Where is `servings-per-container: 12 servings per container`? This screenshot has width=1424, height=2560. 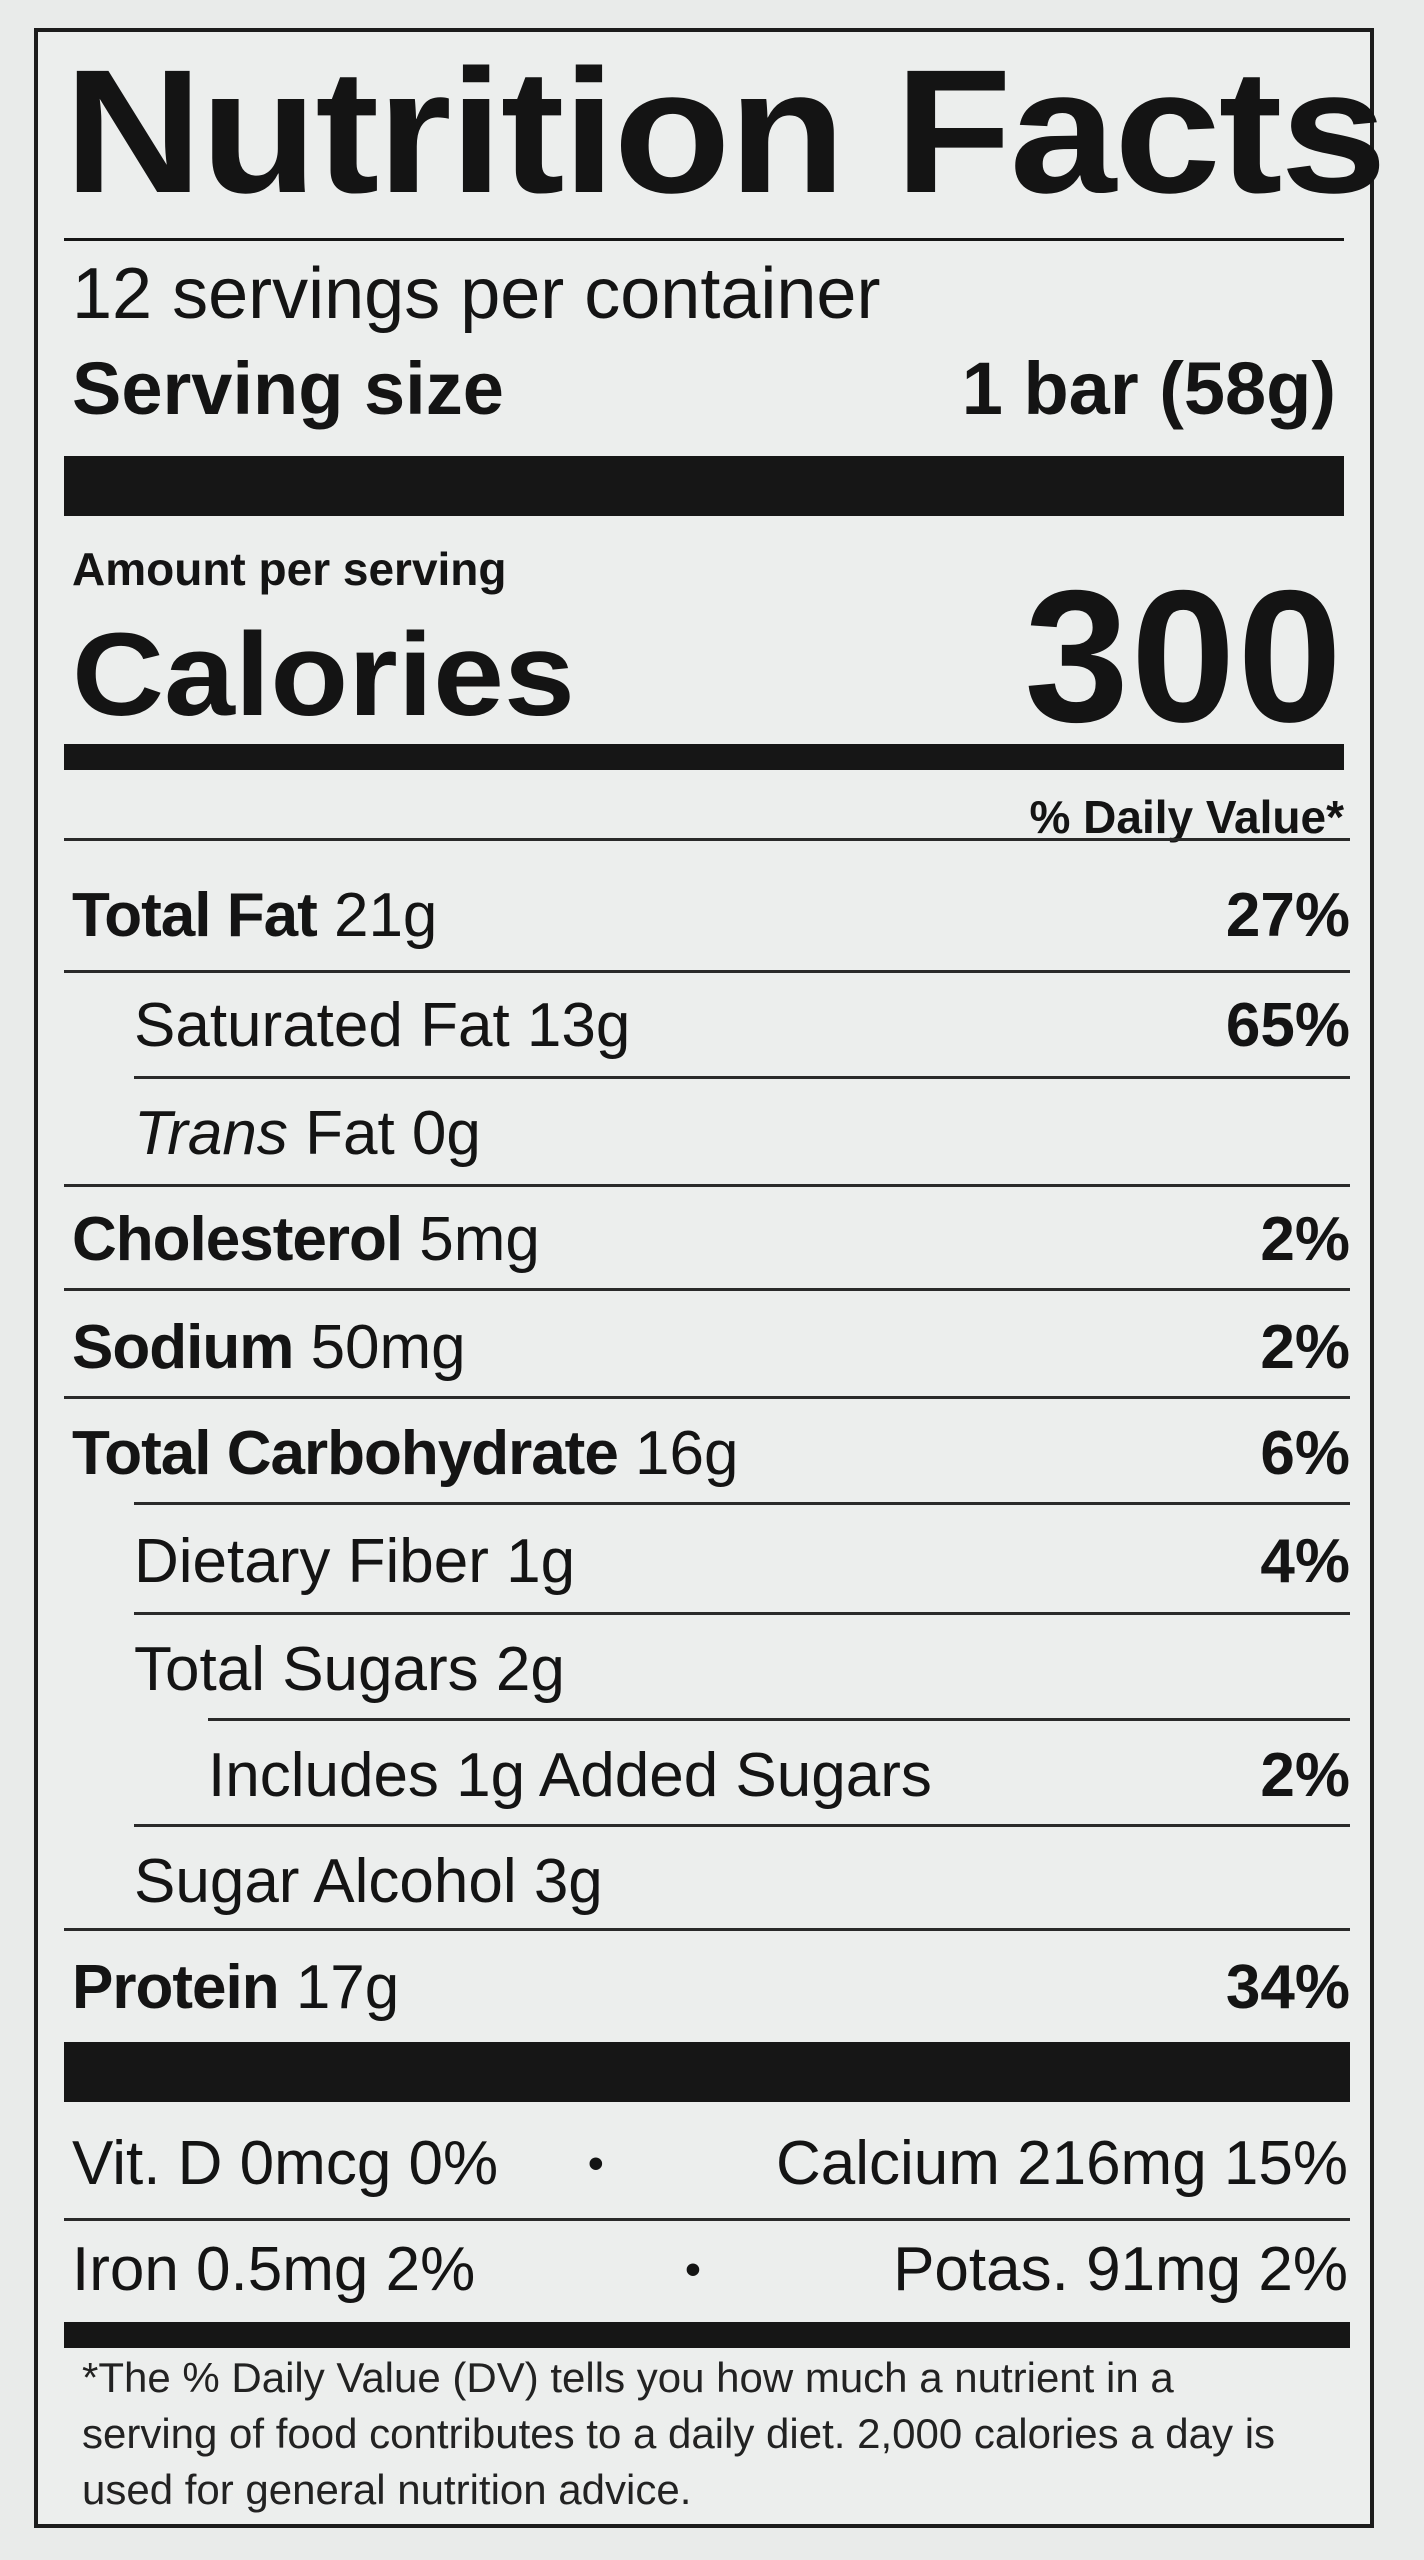
servings-per-container: 12 servings per container is located at coordinates (476, 294).